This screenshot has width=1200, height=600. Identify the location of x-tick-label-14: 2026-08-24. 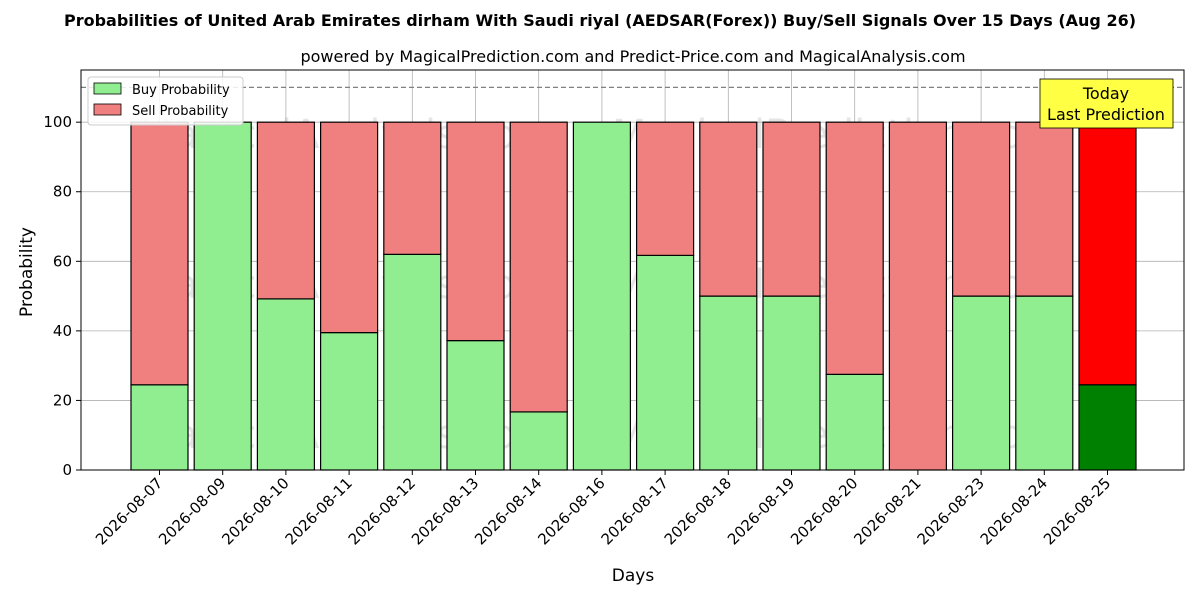
(1014, 511).